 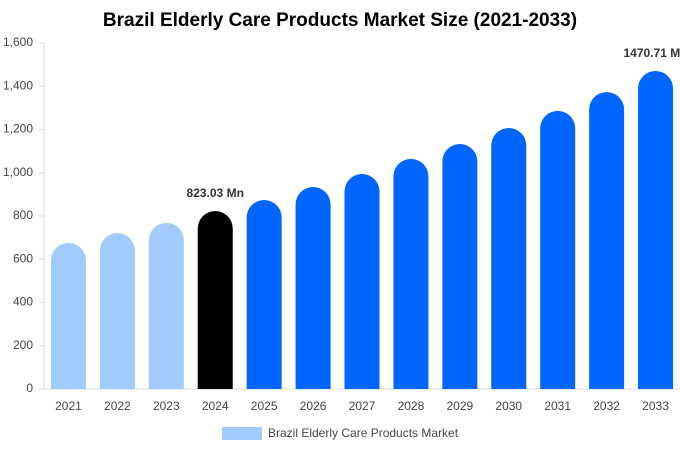 What do you see at coordinates (363, 433) in the screenshot?
I see `legend-label: Brazil Elderly Care Products Market` at bounding box center [363, 433].